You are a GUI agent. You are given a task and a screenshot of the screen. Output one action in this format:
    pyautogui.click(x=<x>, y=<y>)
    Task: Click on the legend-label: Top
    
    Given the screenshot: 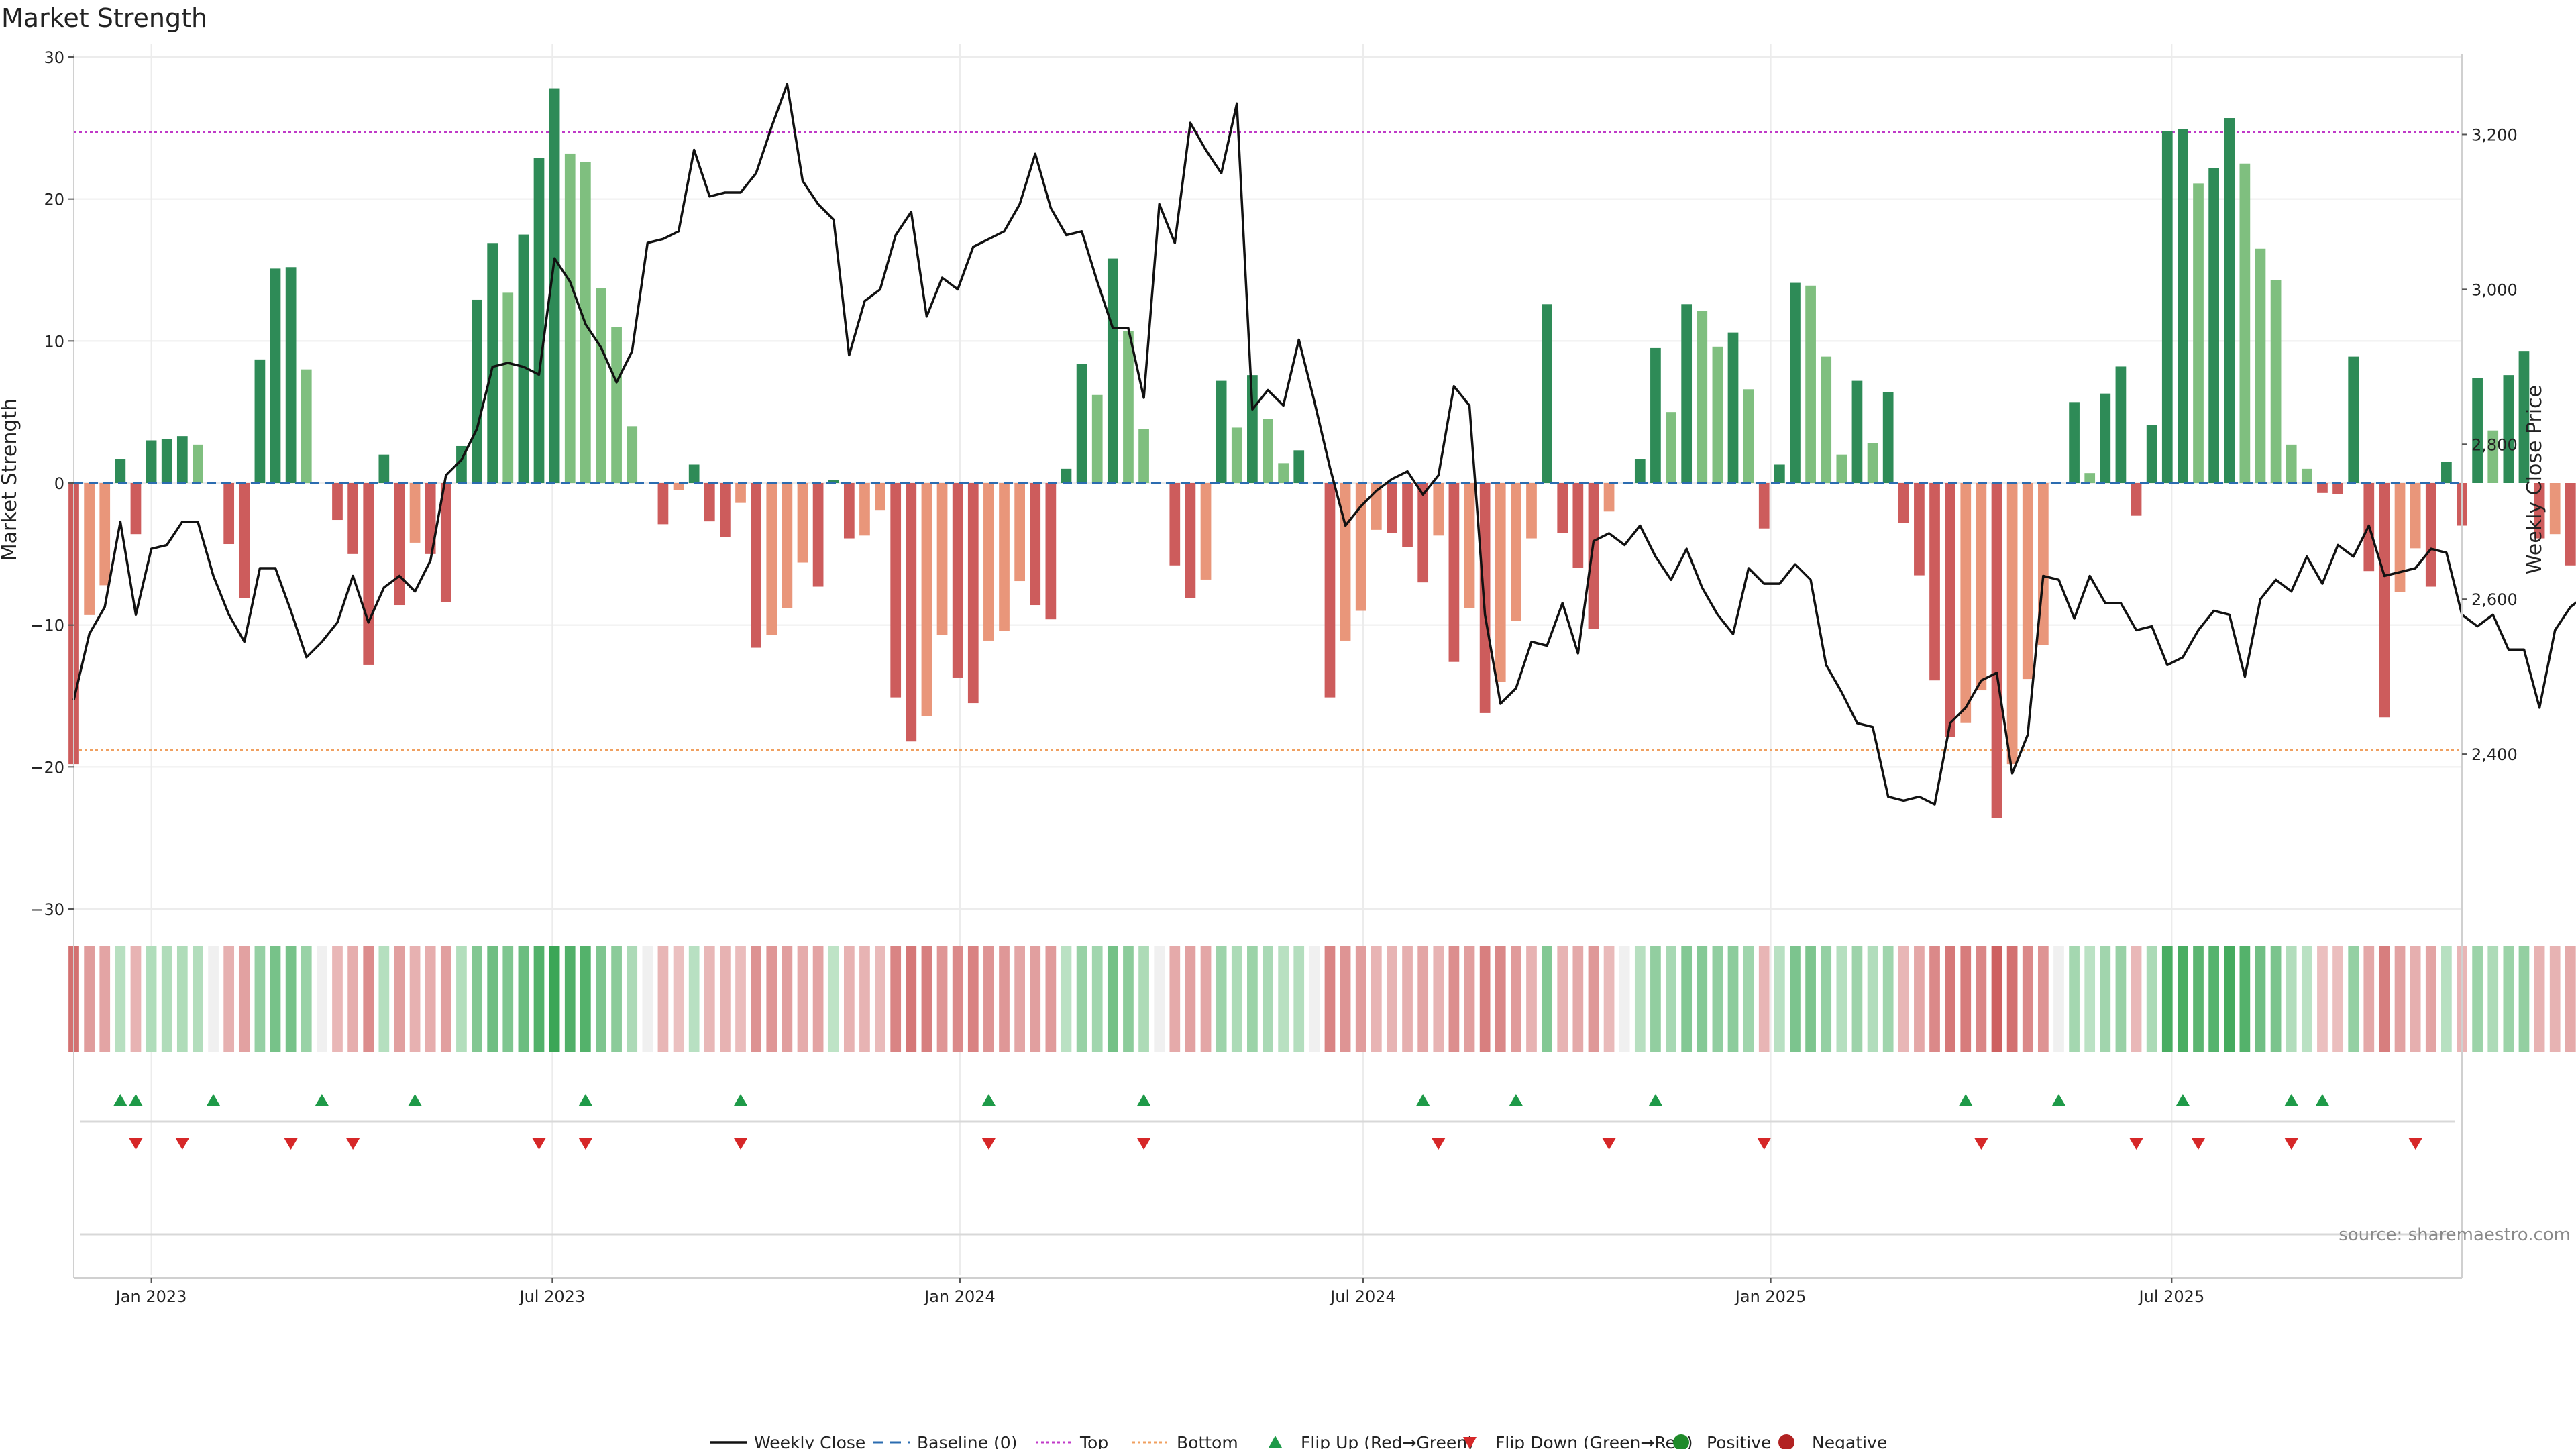 What is the action you would take?
    pyautogui.click(x=1093, y=1441)
    